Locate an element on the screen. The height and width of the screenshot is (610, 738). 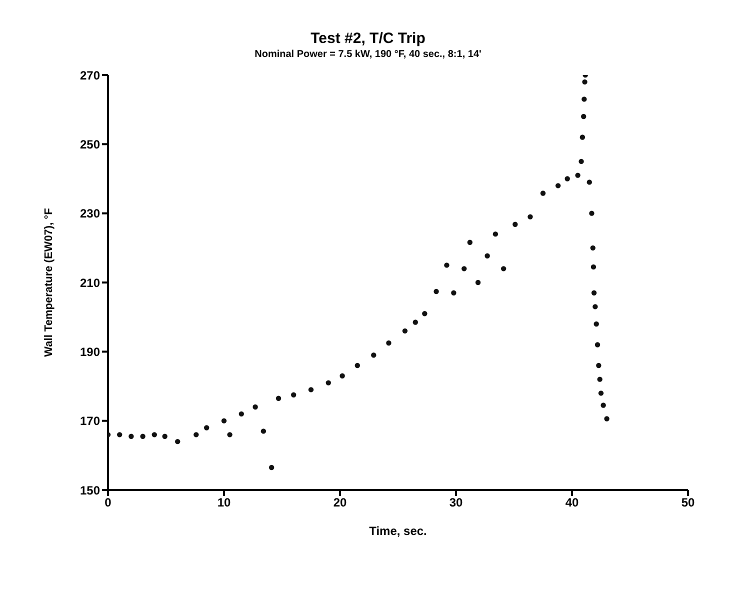
y-tick-label: 210 is located at coordinates (90, 283).